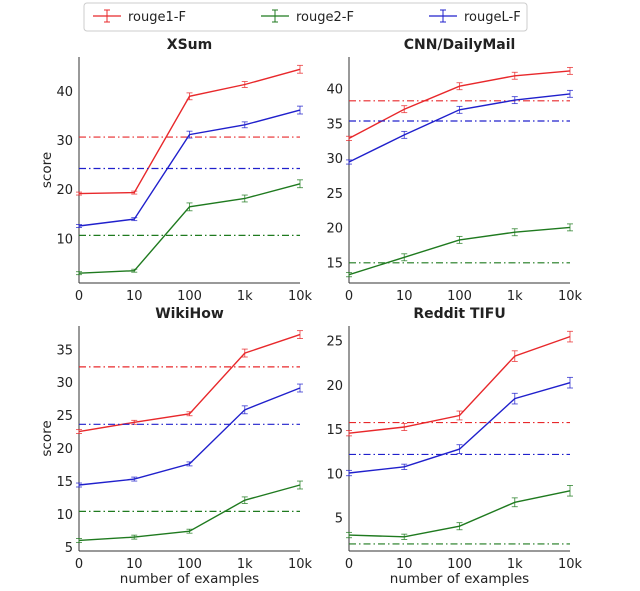 This screenshot has width=640, height=591. Describe the element at coordinates (492, 17) in the screenshot. I see `legend-label: rougeL-F` at that location.